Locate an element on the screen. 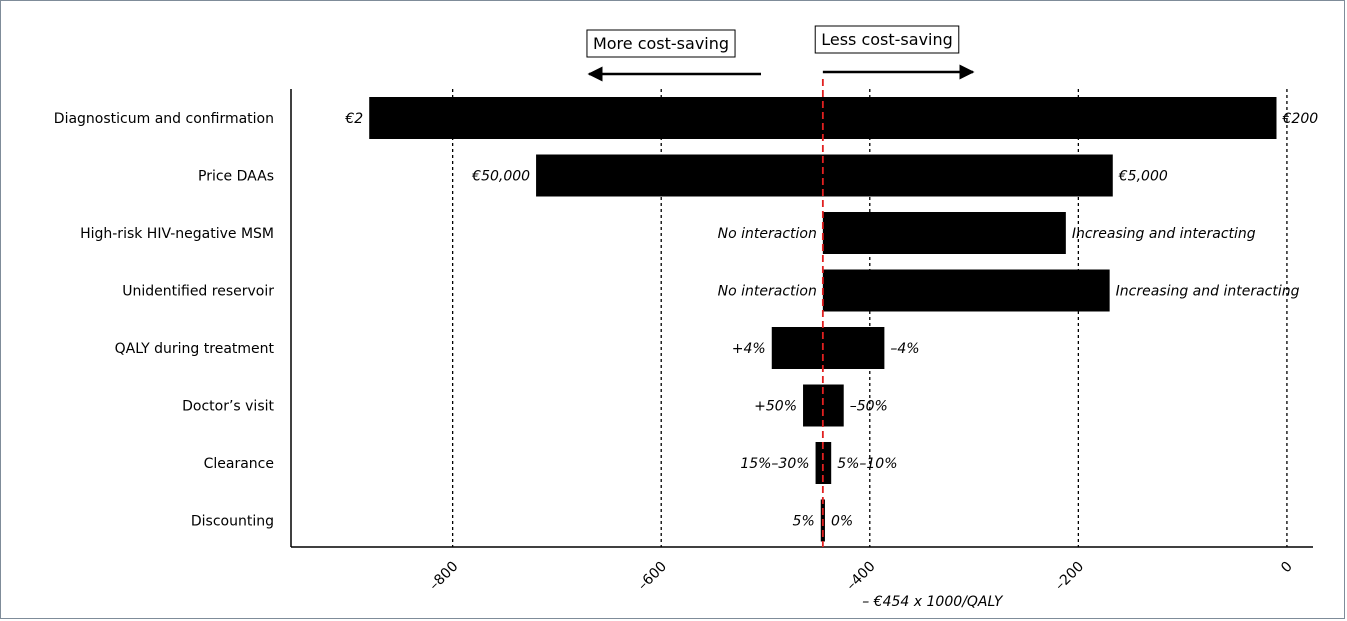  axis-note: – €454 x 1000/QALY is located at coordinates (933, 602).